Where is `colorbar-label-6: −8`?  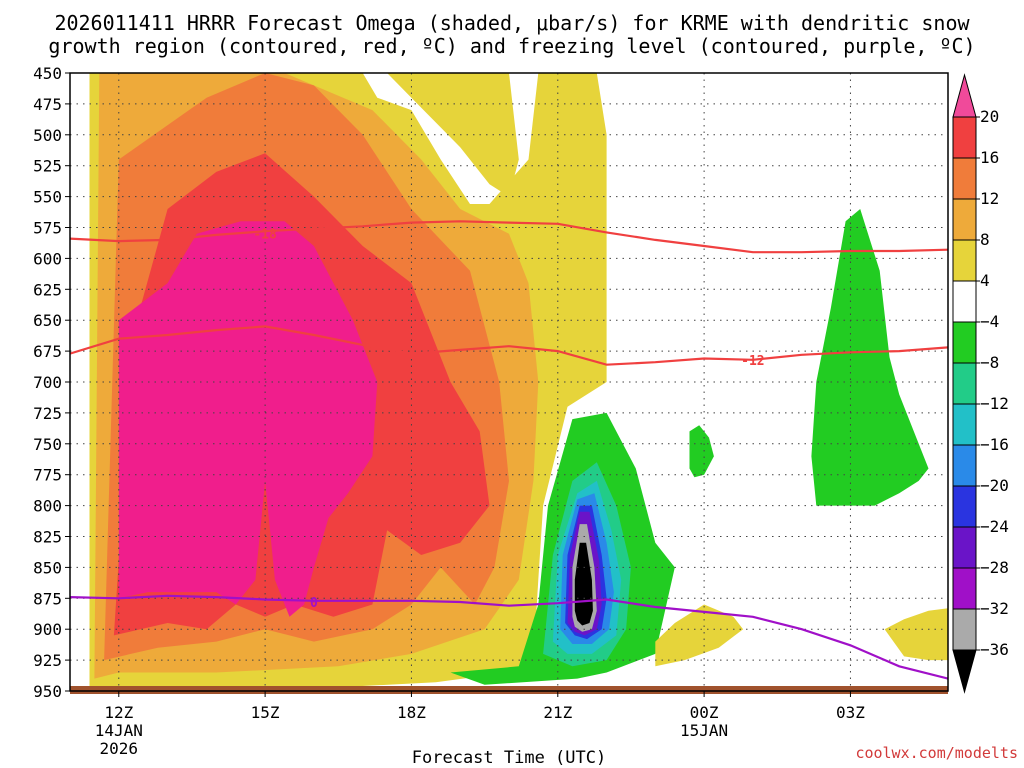 colorbar-label-6: −8 is located at coordinates (989, 362).